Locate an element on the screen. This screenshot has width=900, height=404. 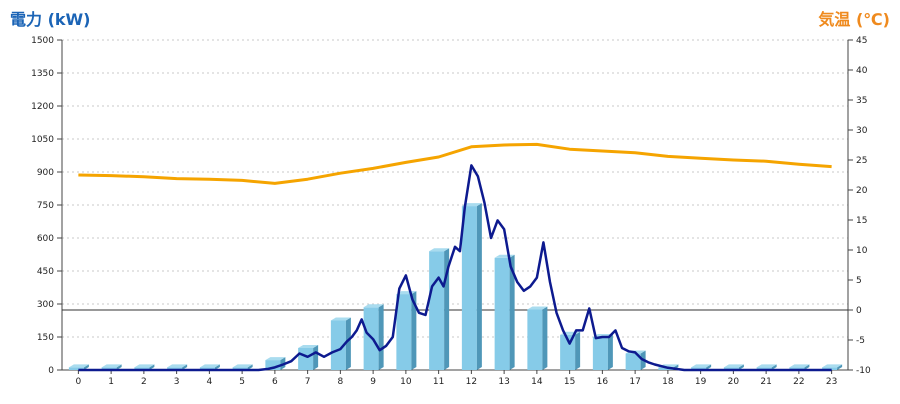
right-tick-label: 20 is located at coordinates (862, 191).